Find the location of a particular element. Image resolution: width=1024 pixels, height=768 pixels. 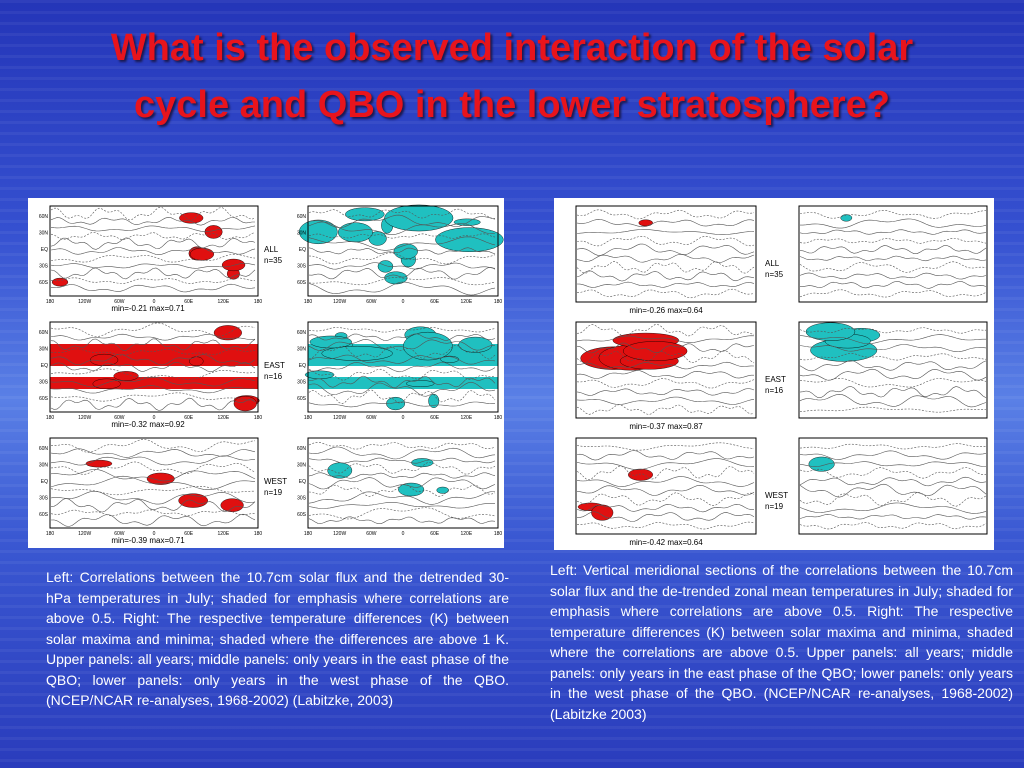

panel-range: min=-0.26 max=0.64 is located at coordinates (666, 310).